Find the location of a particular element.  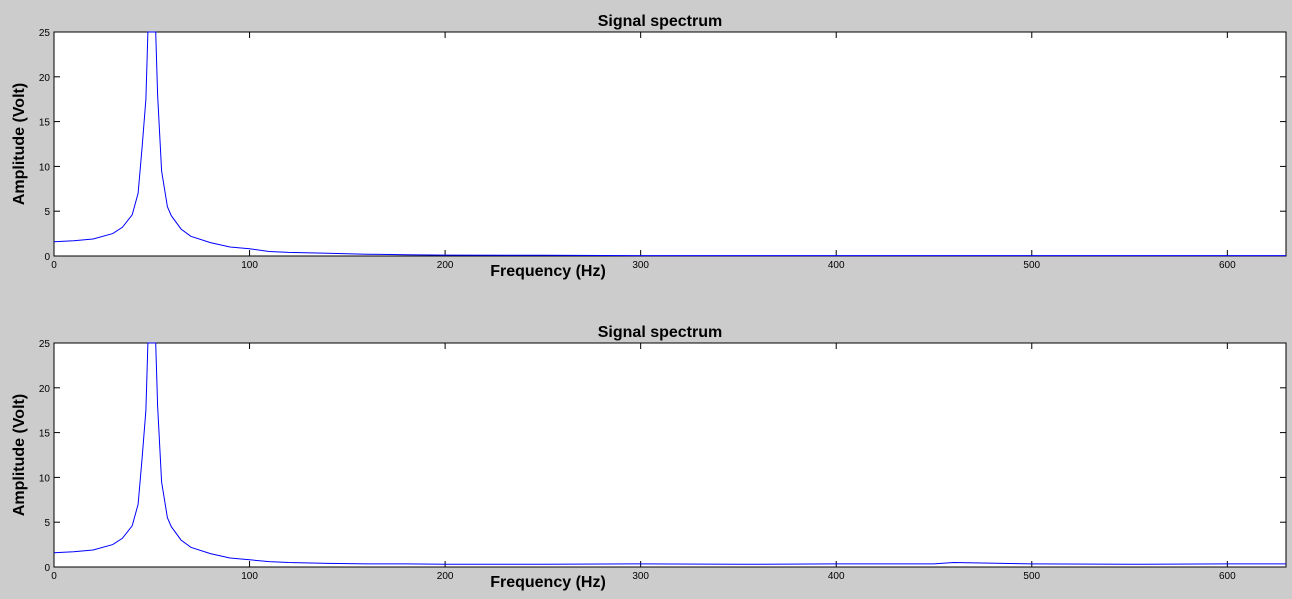

y-axis-label-1: Amplitude (Volt) is located at coordinates (19, 144).